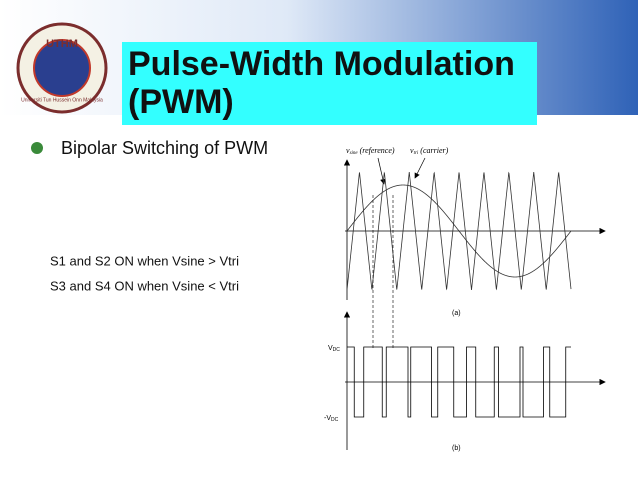 This screenshot has height=493, width=638. What do you see at coordinates (62, 44) in the screenshot?
I see `logo-acronym: UTHM` at bounding box center [62, 44].